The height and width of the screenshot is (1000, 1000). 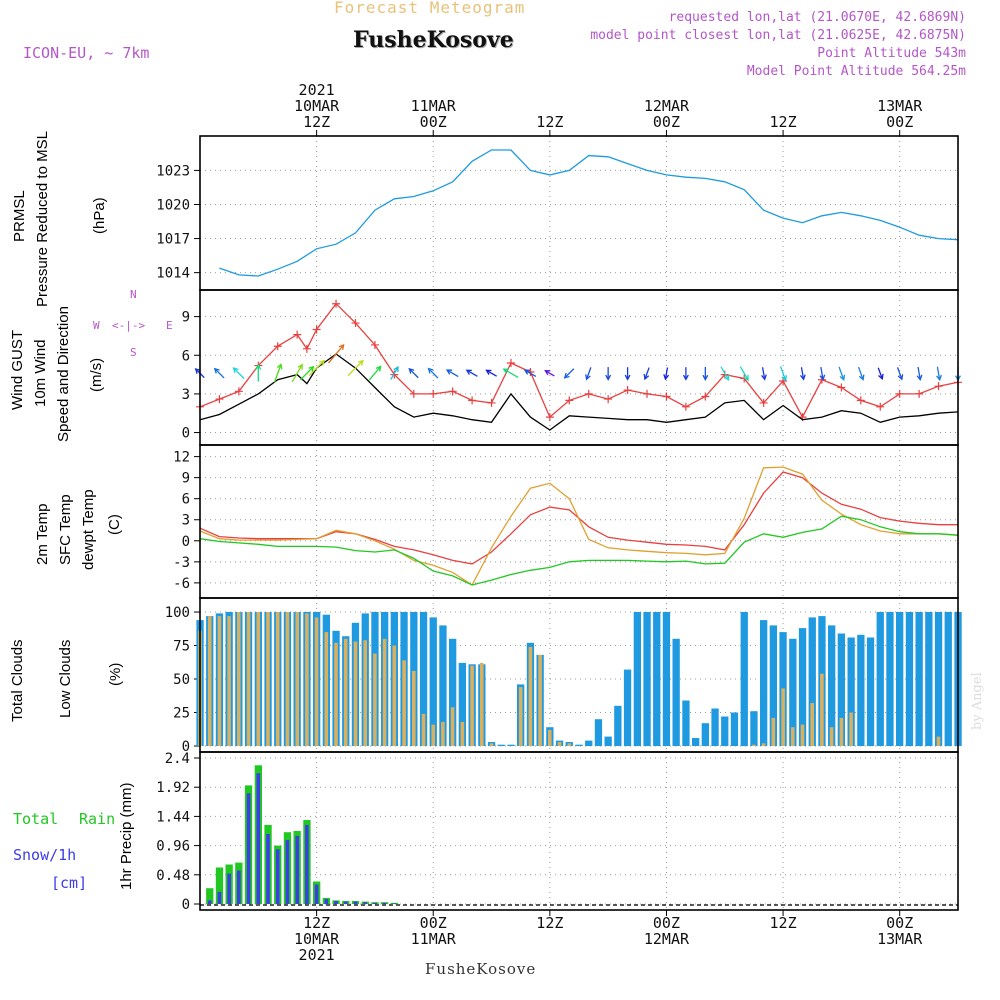 I want to click on series-sfc-temp-line, so click(x=579, y=526).